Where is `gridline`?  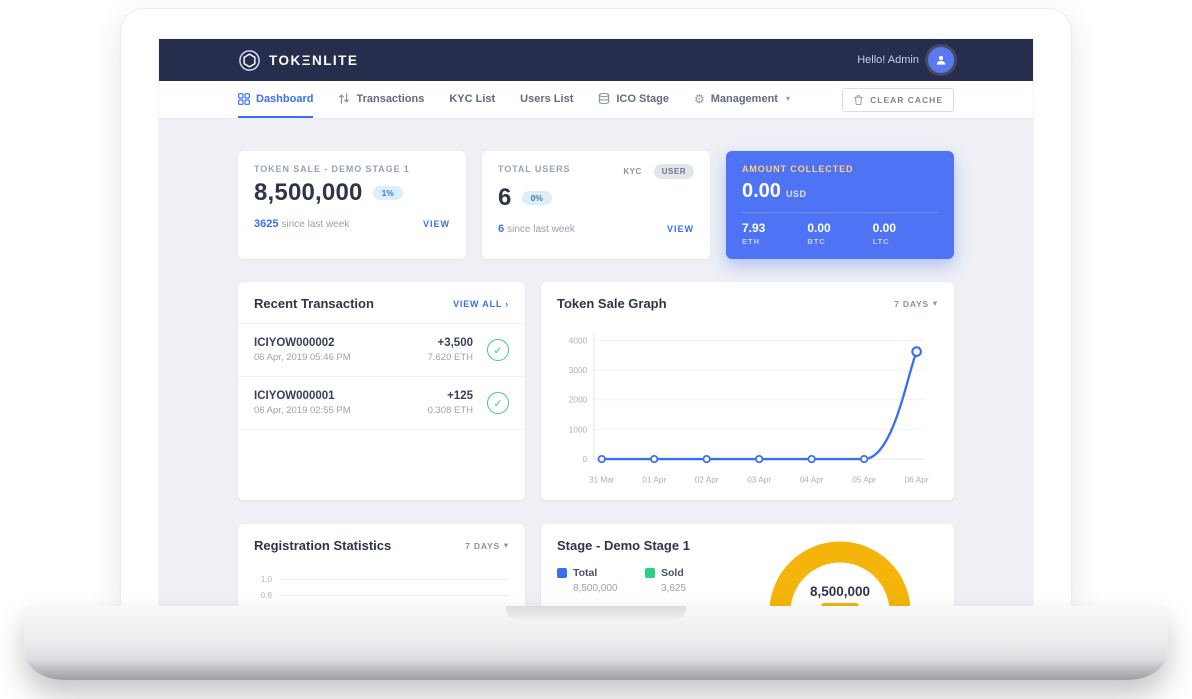 gridline is located at coordinates (394, 595).